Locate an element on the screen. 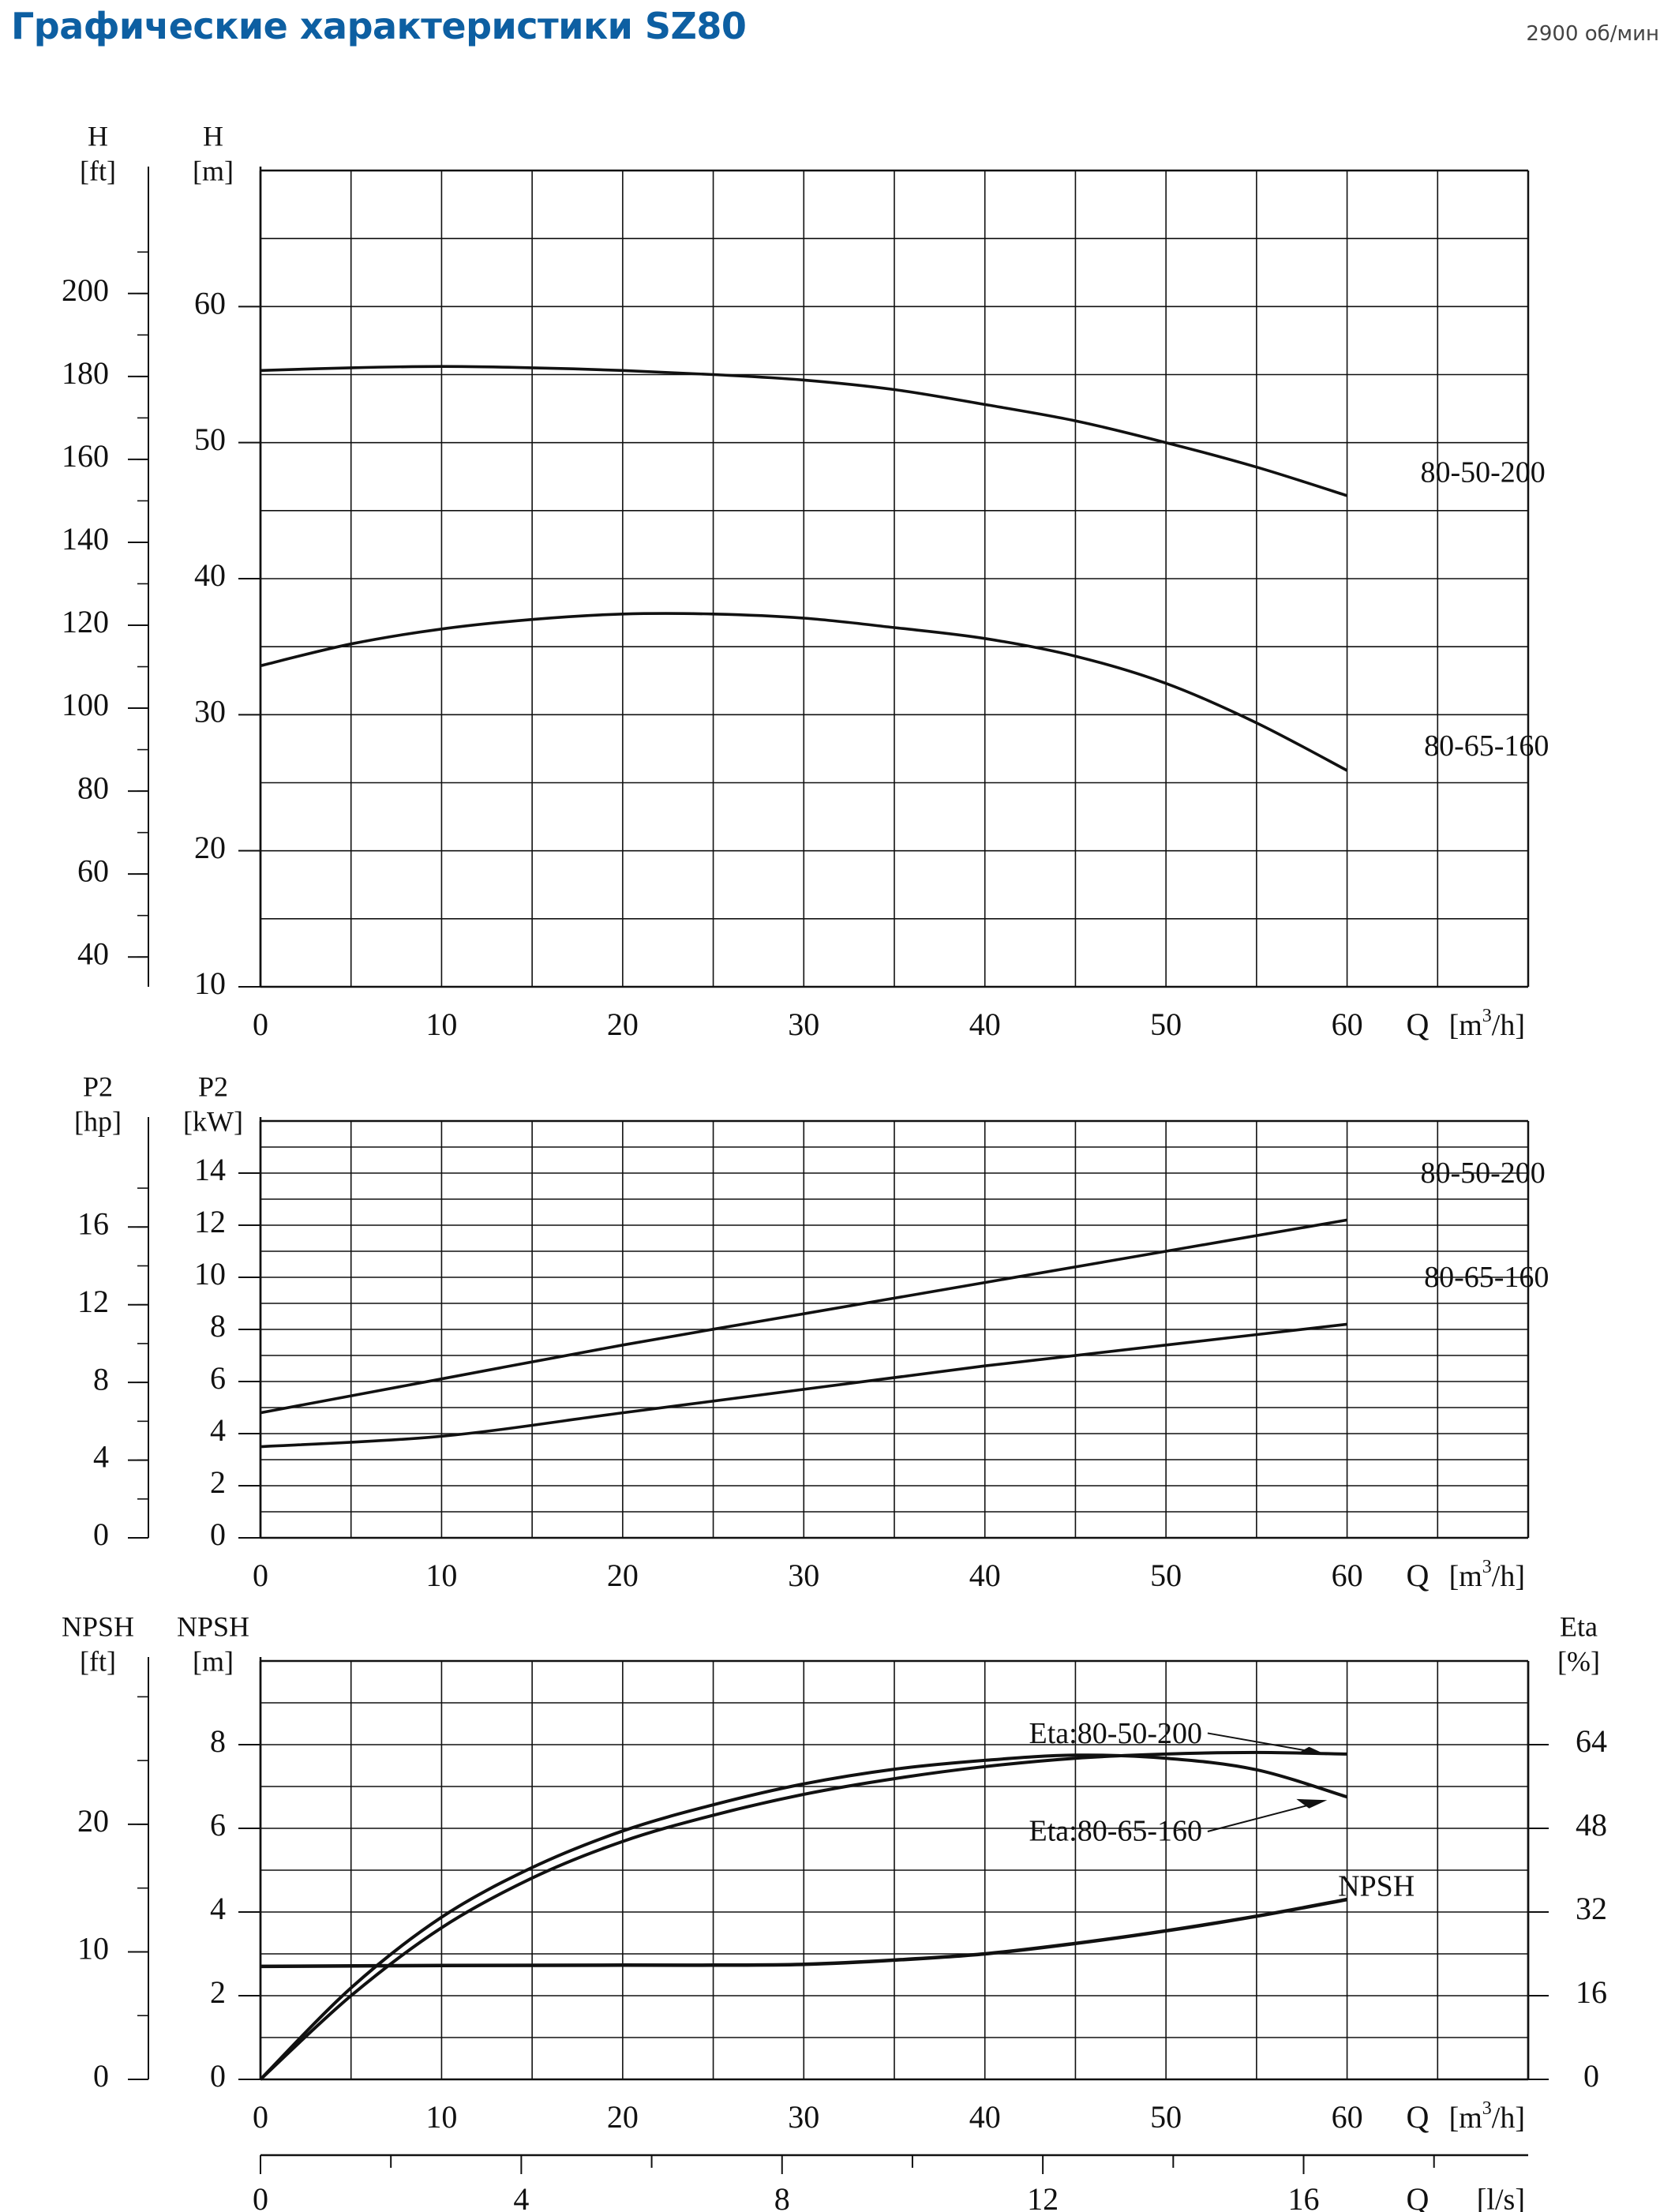 The height and width of the screenshot is (2212, 1675). power-y2-tick-label: 8 is located at coordinates (101, 1379).